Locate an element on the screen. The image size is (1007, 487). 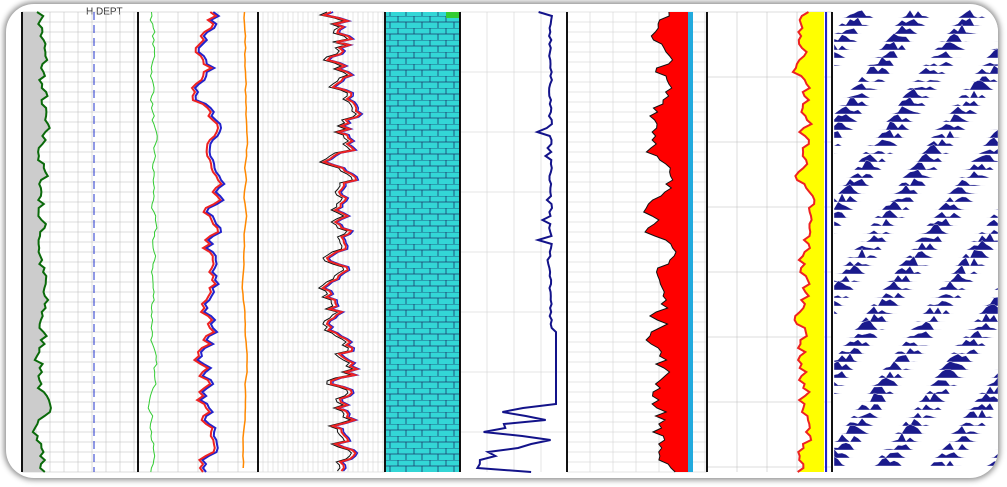
gr-curve is located at coordinates (41, 242).